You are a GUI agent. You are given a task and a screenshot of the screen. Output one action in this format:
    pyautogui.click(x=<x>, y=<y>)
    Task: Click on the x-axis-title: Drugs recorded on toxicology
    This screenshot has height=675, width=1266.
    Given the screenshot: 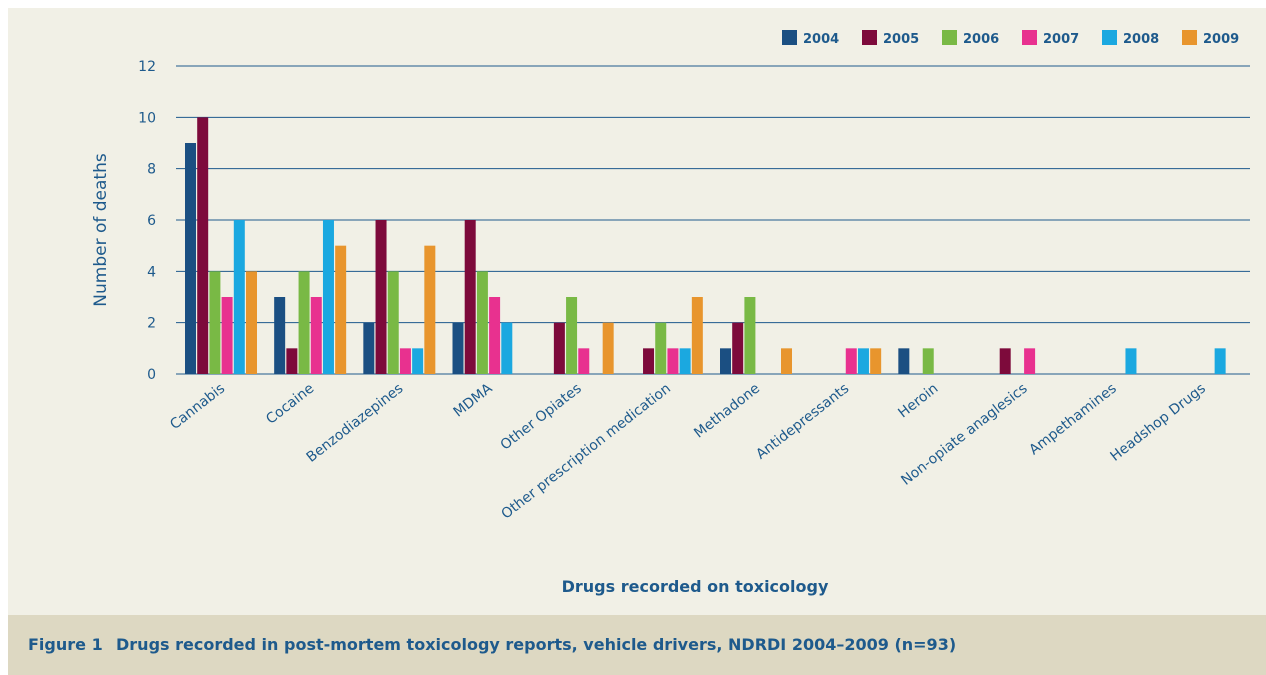 What is the action you would take?
    pyautogui.click(x=695, y=586)
    